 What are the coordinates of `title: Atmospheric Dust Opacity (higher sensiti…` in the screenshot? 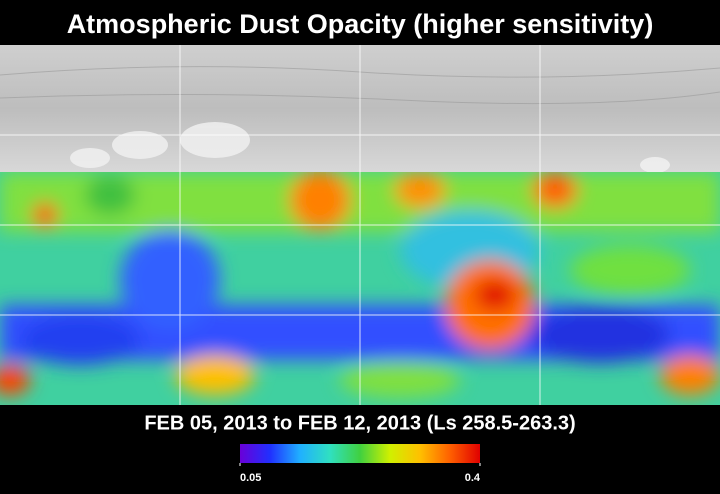 It's located at (360, 24).